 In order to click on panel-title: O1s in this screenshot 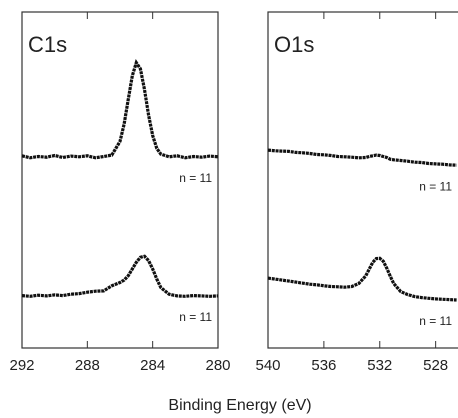, I will do `click(294, 44)`.